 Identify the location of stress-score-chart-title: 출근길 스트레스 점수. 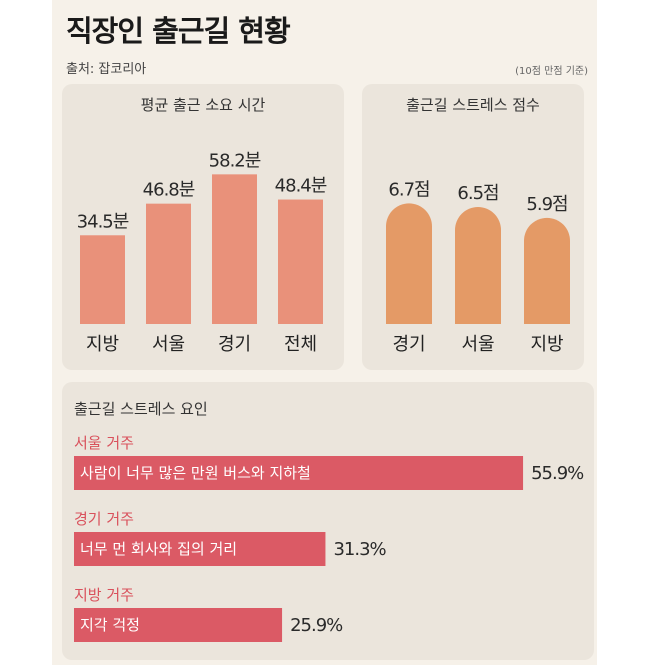
(473, 105).